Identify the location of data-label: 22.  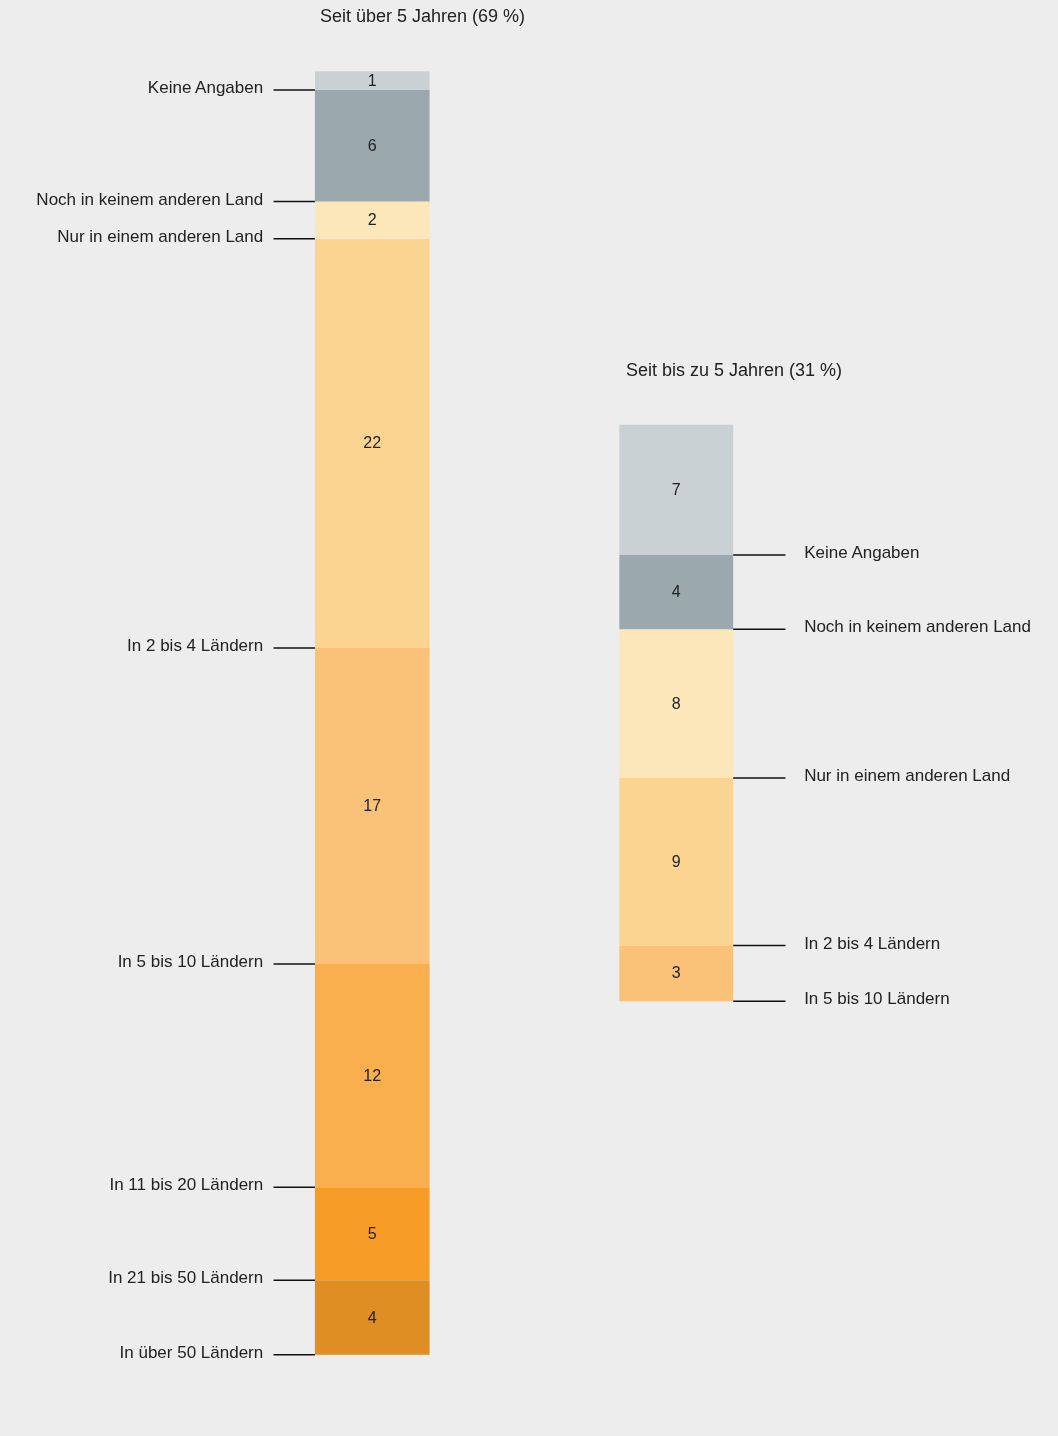
(372, 443).